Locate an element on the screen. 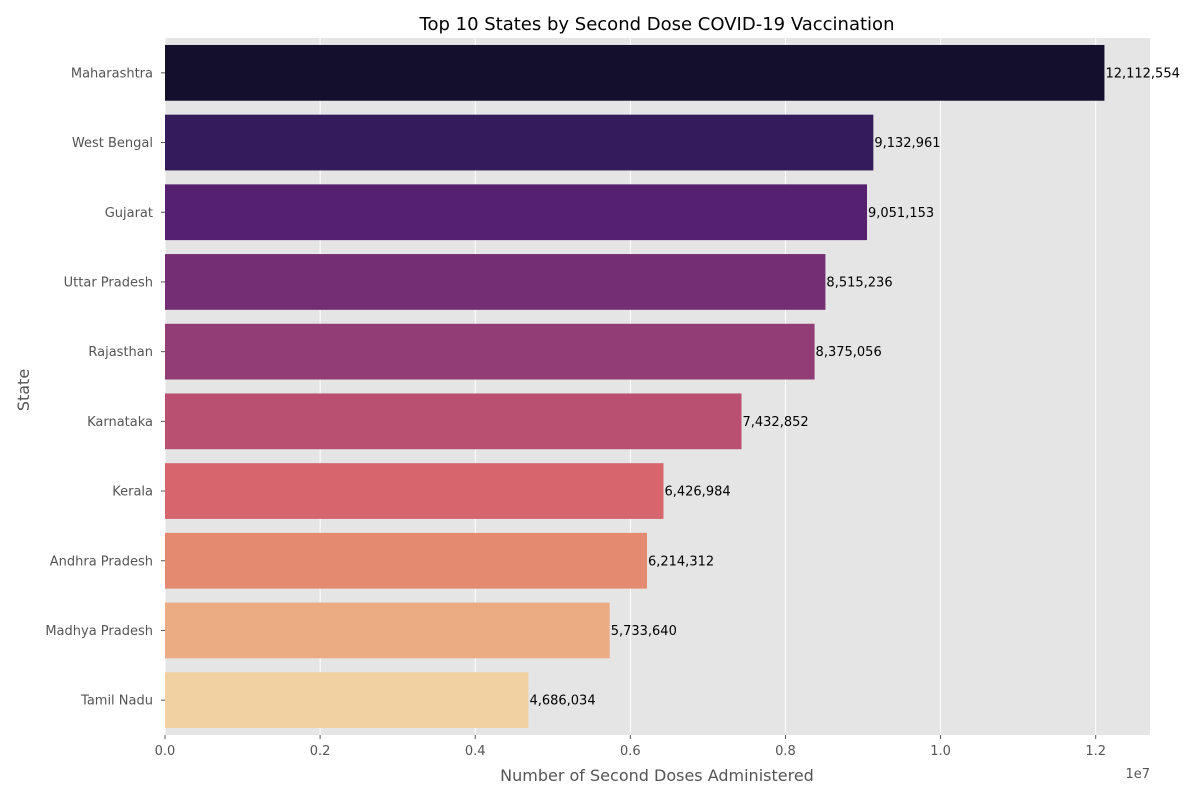 This screenshot has height=800, width=1200. y-tick-label: Kerala is located at coordinates (132, 492).